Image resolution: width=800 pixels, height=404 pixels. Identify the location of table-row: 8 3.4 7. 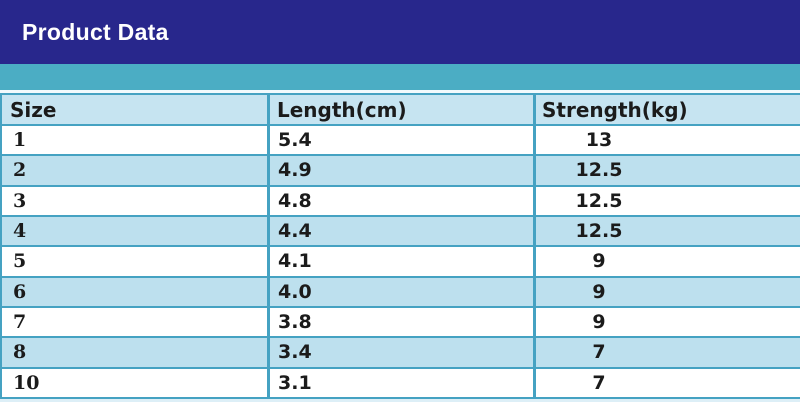
(401, 353).